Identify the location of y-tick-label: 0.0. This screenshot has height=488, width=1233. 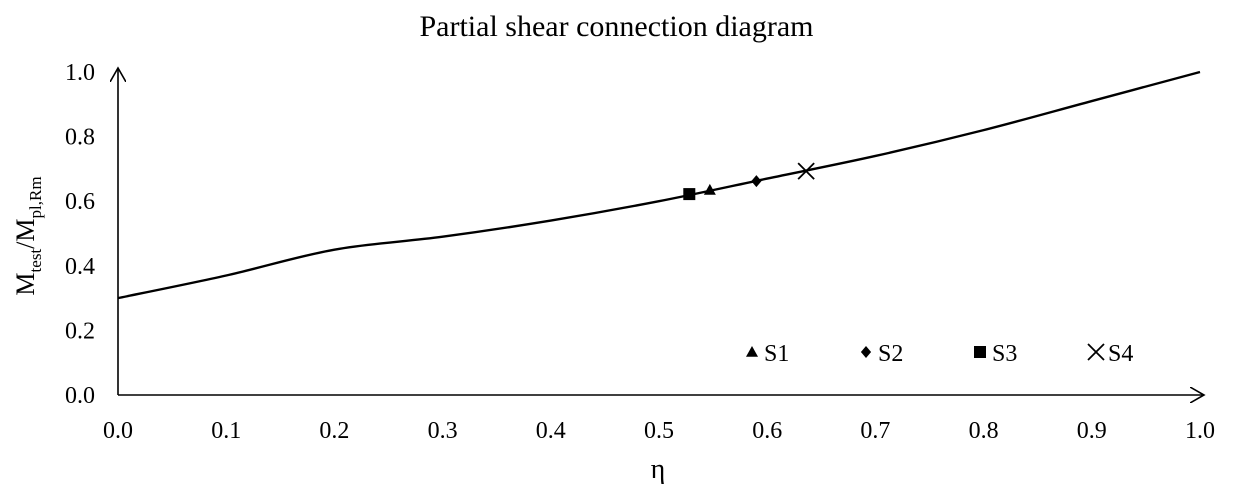
(80, 396).